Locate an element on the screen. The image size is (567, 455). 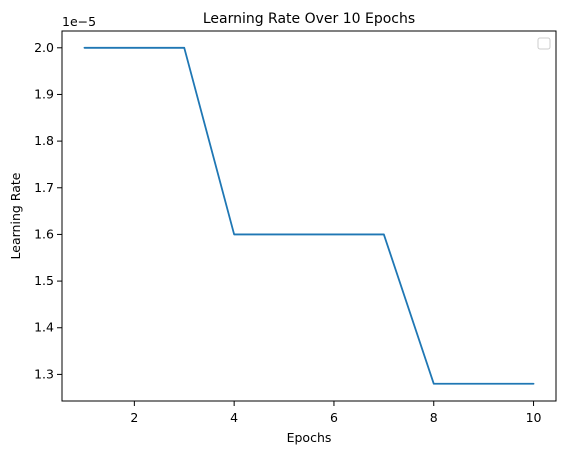
x-tick-label: 6 is located at coordinates (334, 417).